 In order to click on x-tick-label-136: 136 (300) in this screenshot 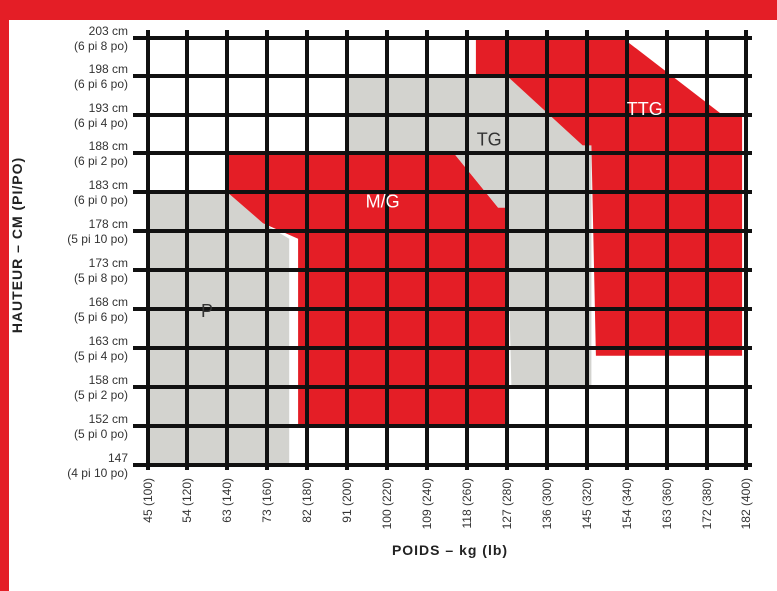, I will do `click(547, 503)`.